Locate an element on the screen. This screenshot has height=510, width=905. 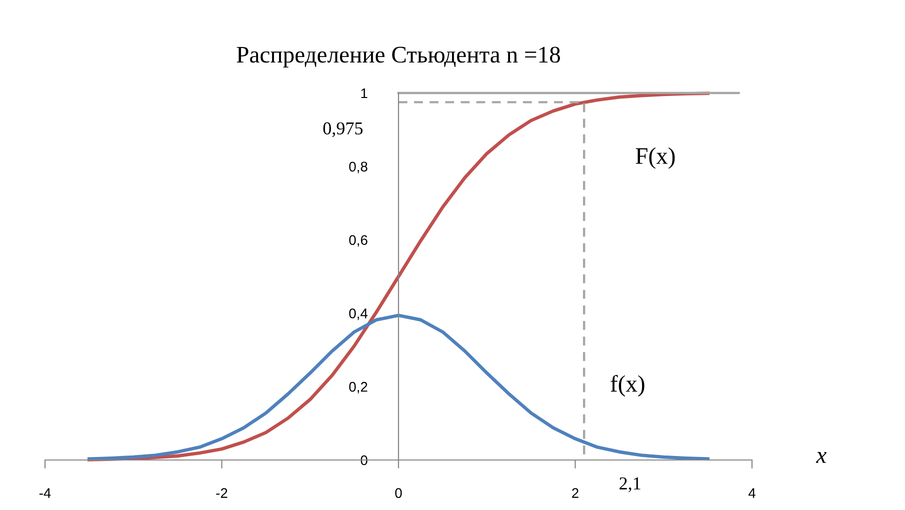
x-tick-label: -2 is located at coordinates (222, 493).